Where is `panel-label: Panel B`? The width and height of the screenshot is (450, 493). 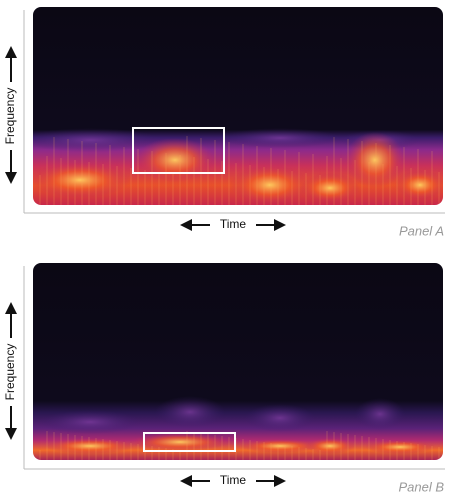 panel-label: Panel B is located at coordinates (421, 486).